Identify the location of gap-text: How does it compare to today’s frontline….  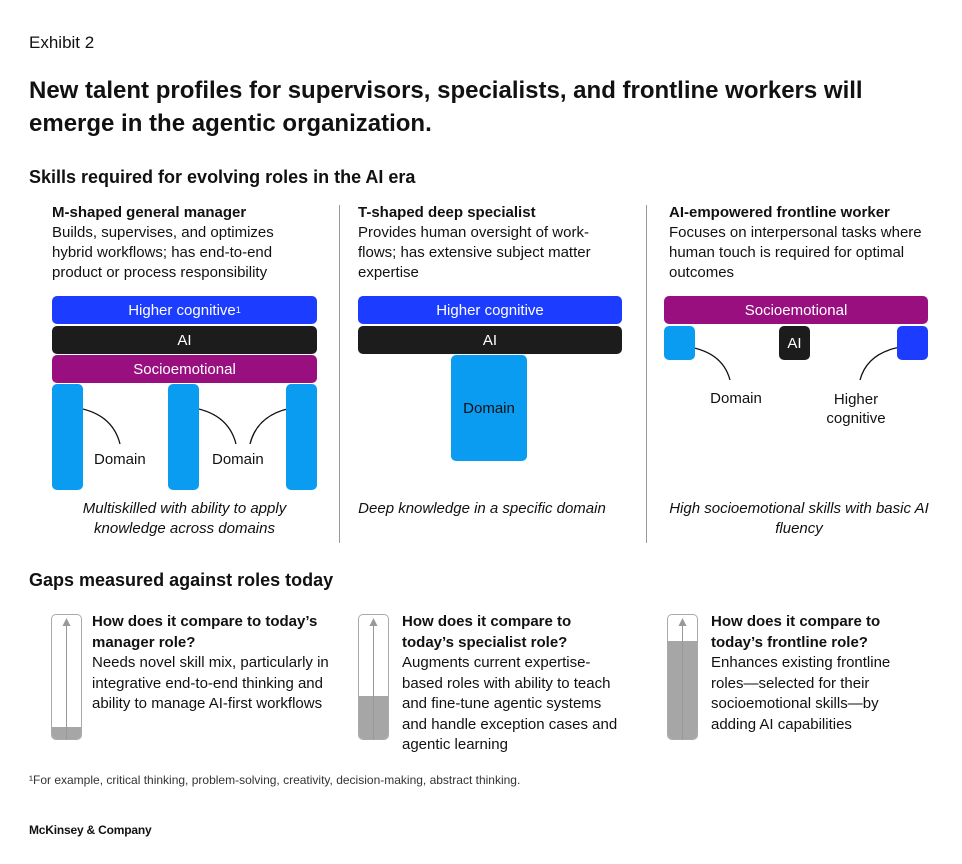
(816, 673).